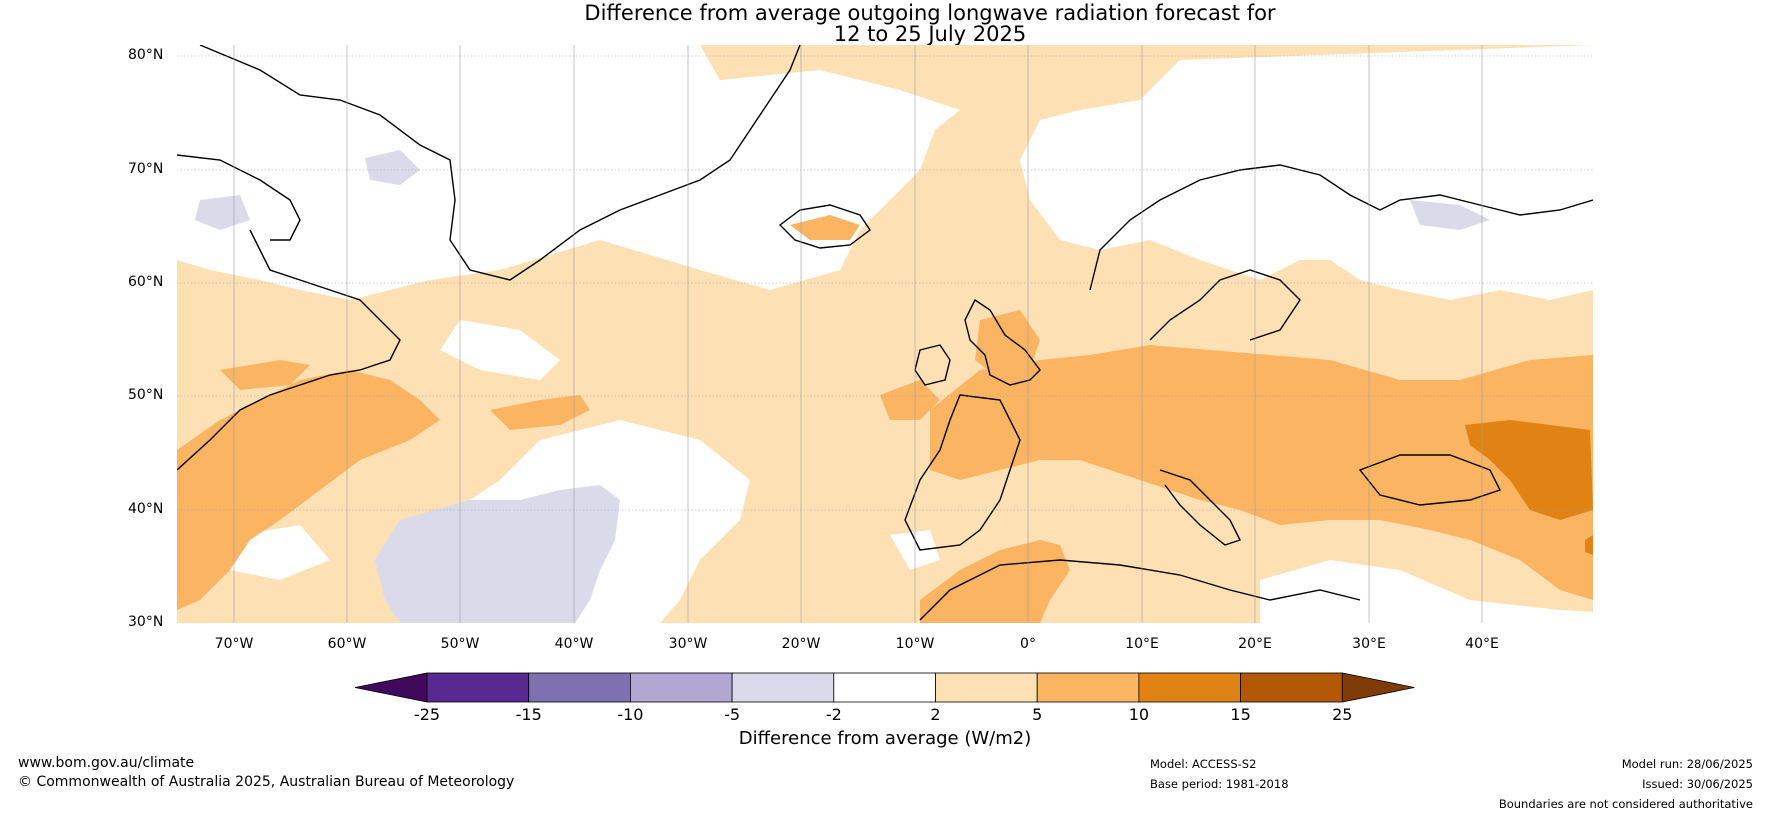  I want to click on coast-scandinavia, so click(1341, 227).